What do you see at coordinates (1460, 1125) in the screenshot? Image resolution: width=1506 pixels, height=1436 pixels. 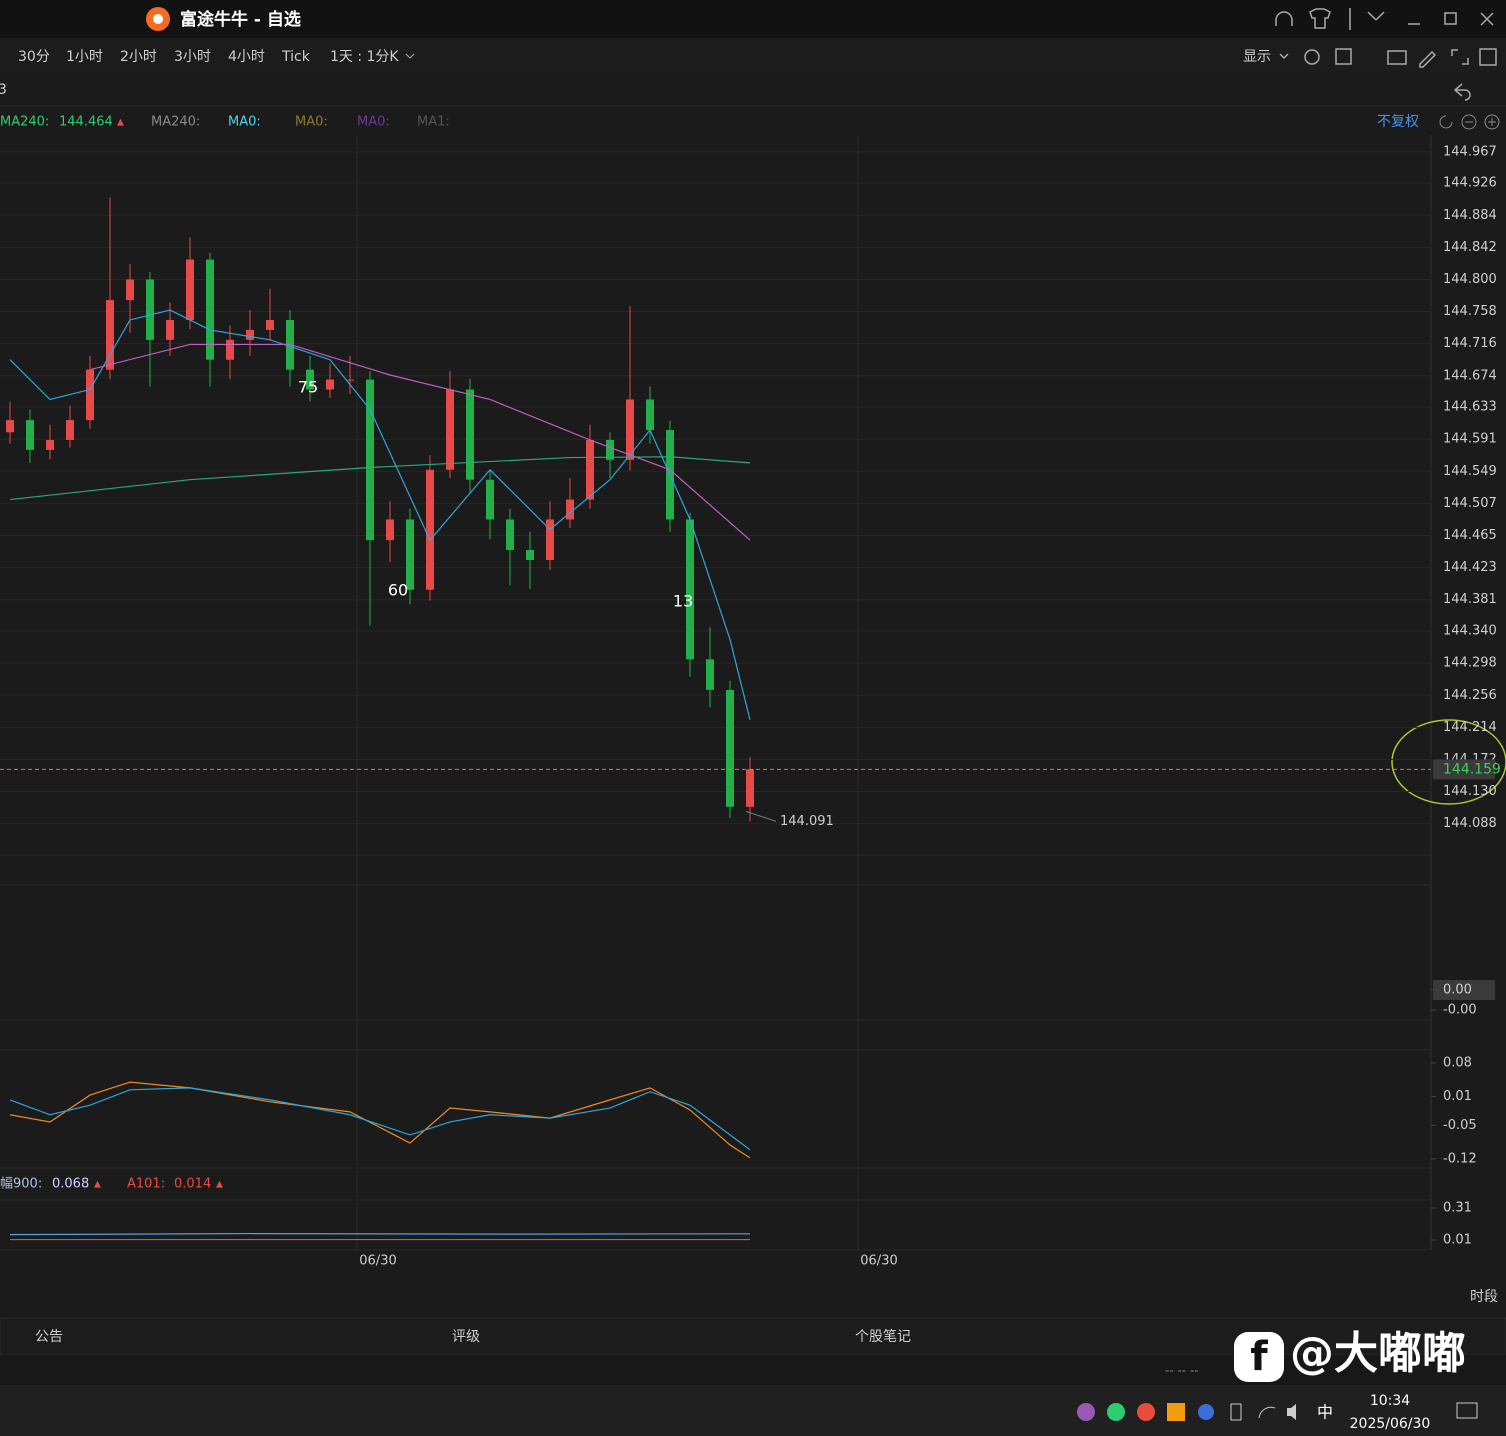 I see `y-tick-label: -0.05` at bounding box center [1460, 1125].